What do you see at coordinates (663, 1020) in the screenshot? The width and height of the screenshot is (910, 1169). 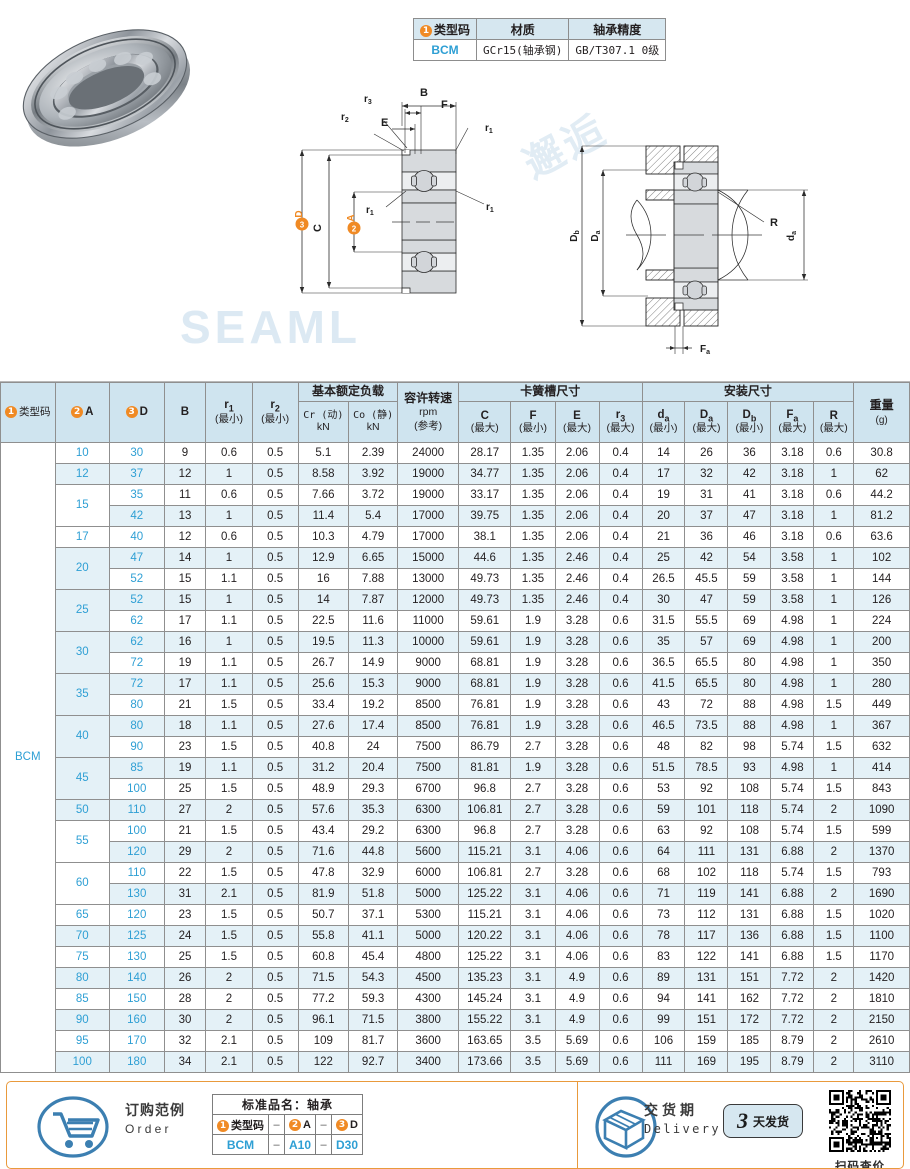 I see `cell-da: 99` at bounding box center [663, 1020].